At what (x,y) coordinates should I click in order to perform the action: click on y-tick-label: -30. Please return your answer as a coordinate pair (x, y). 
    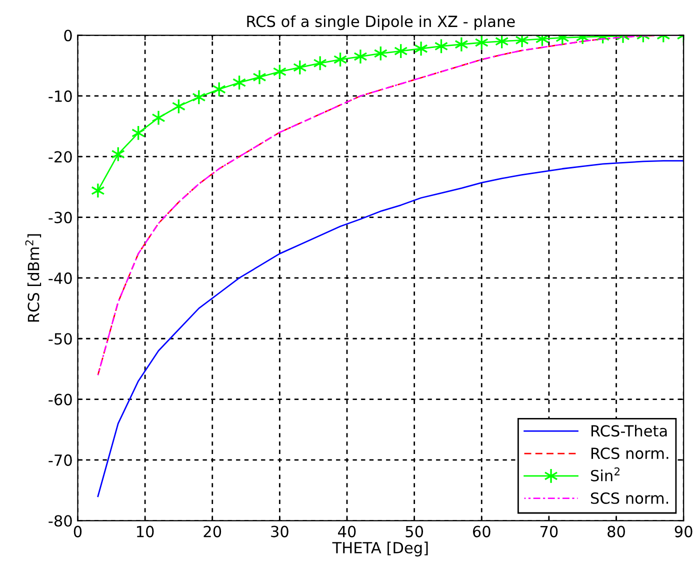
    Looking at the image, I should click on (60, 218).